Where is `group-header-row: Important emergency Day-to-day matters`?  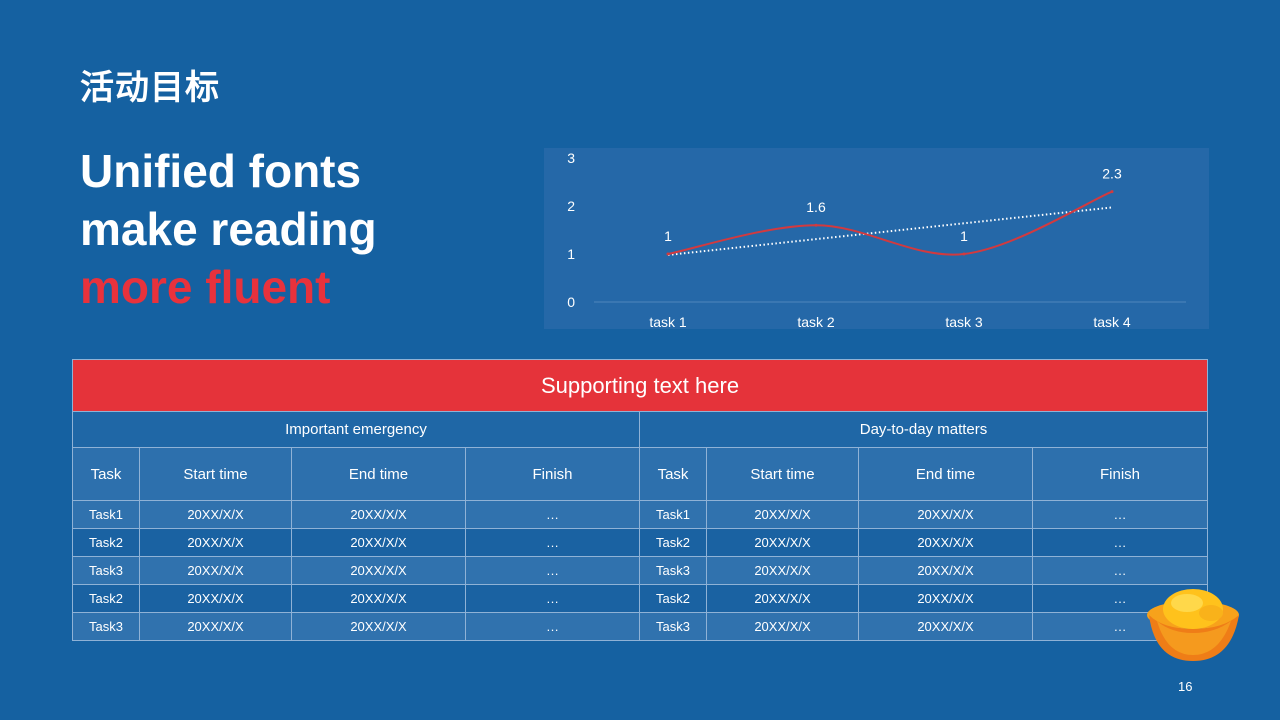 group-header-row: Important emergency Day-to-day matters is located at coordinates (640, 429).